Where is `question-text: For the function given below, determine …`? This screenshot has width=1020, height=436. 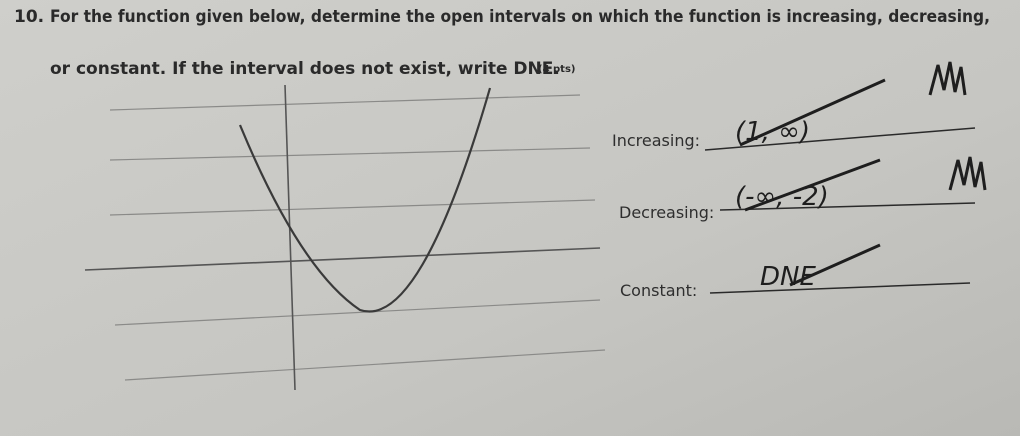
question-text: For the function given below, determine … is located at coordinates (520, 17).